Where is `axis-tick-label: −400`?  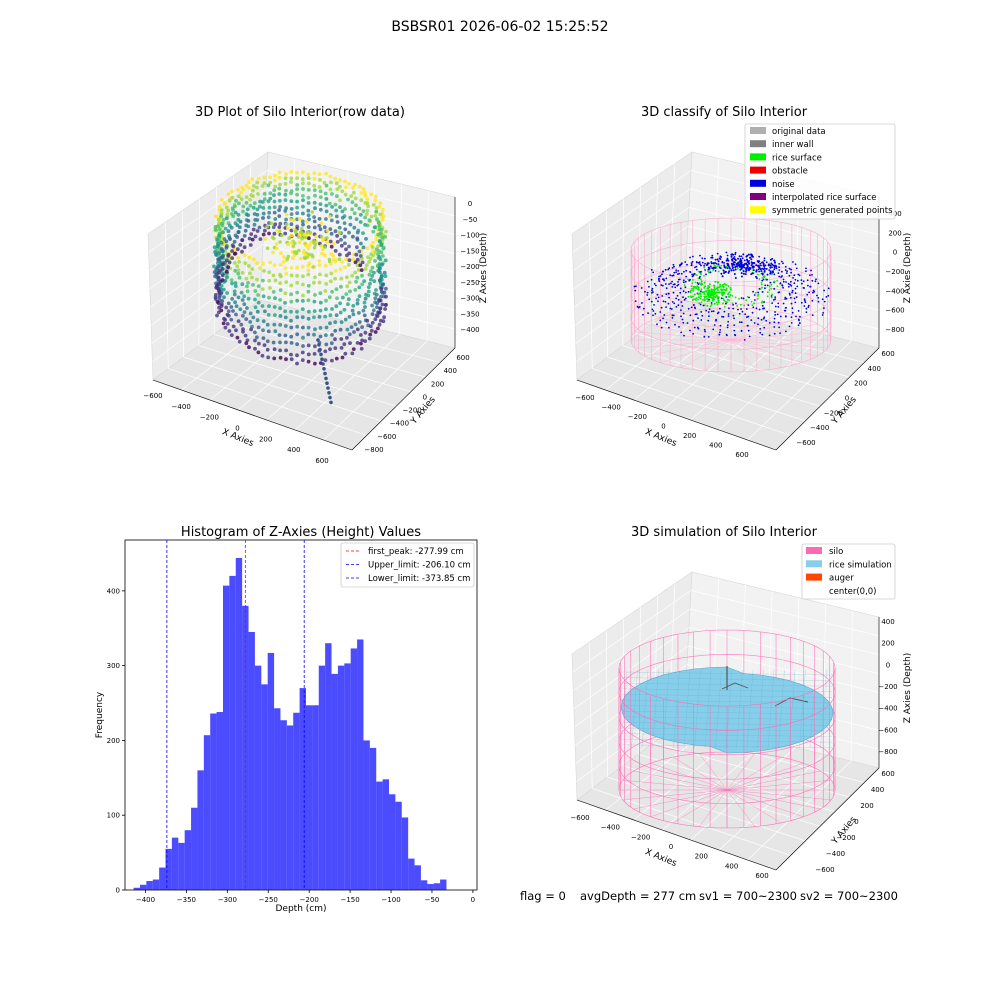
axis-tick-label: −400 is located at coordinates (611, 408).